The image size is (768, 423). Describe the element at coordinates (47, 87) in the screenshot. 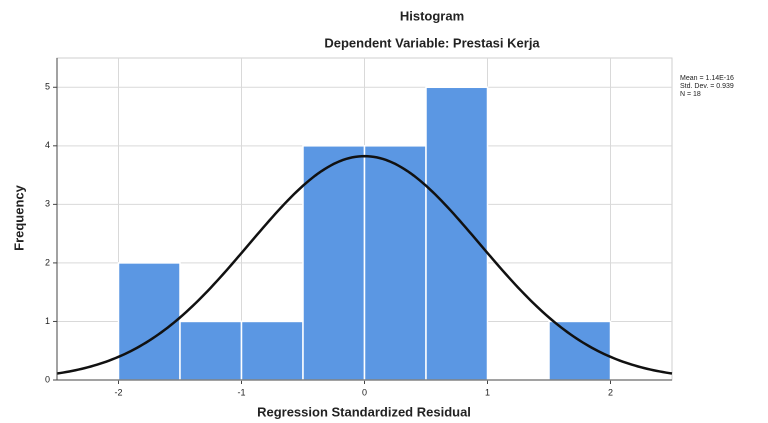

I see `y-tick-label: 5` at that location.